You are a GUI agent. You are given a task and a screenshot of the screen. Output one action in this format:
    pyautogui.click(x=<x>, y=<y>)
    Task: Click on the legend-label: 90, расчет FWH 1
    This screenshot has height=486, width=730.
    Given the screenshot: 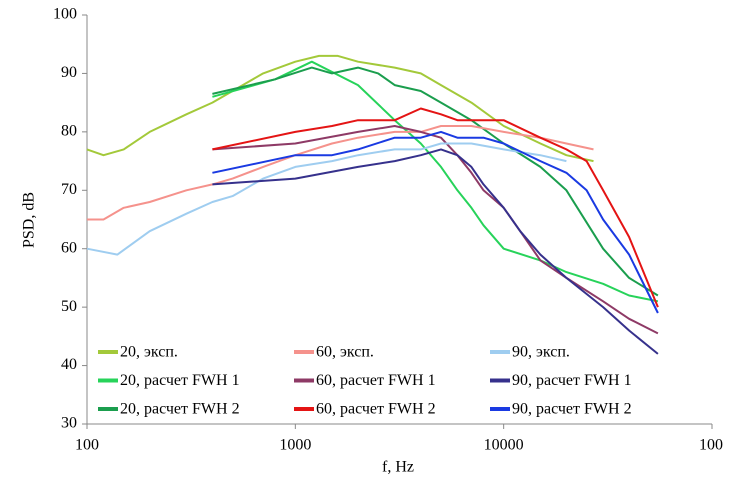 What is the action you would take?
    pyautogui.click(x=572, y=380)
    